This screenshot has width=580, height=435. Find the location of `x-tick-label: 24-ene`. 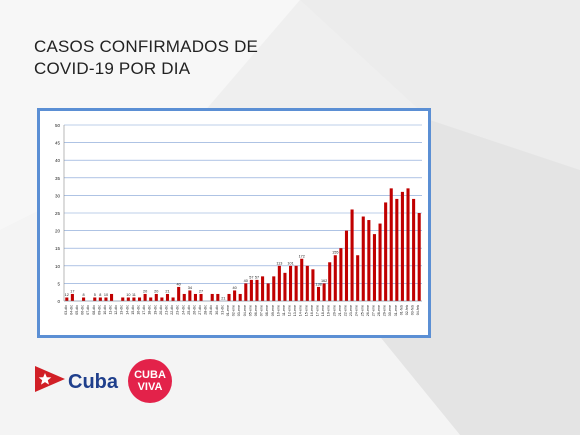

x-tick-label: 24-ene is located at coordinates (357, 310).